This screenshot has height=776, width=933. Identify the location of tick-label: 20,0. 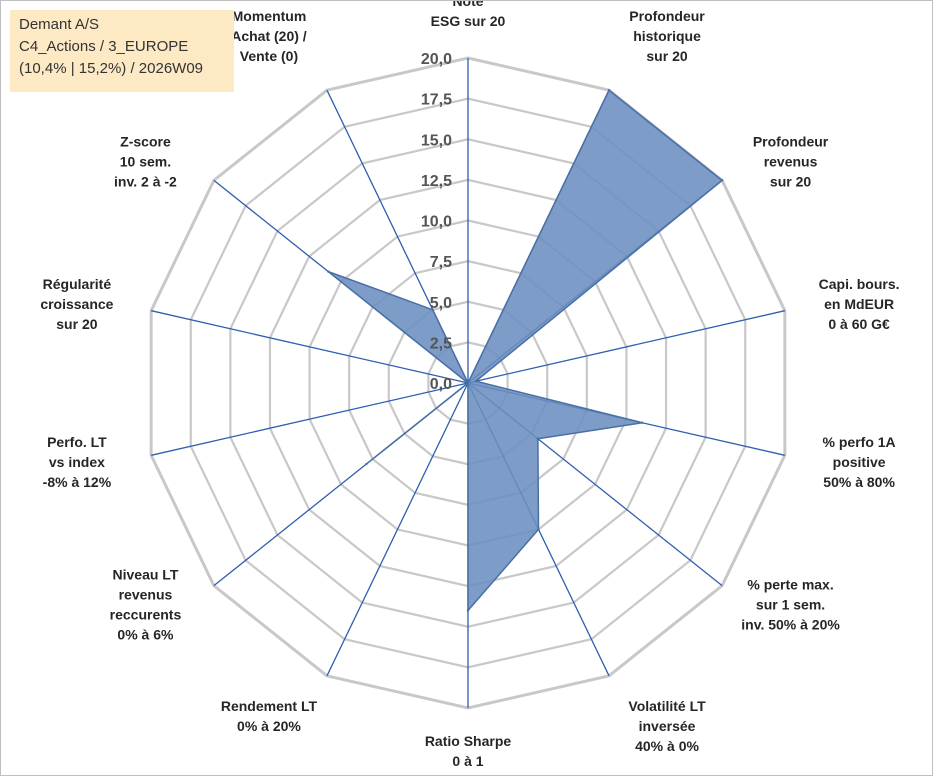
(436, 59).